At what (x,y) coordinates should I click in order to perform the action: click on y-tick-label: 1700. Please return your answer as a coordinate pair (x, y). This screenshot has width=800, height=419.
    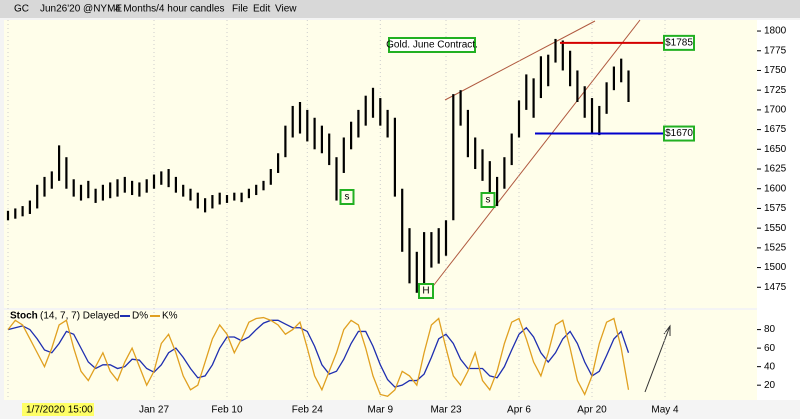
    Looking at the image, I should click on (775, 110).